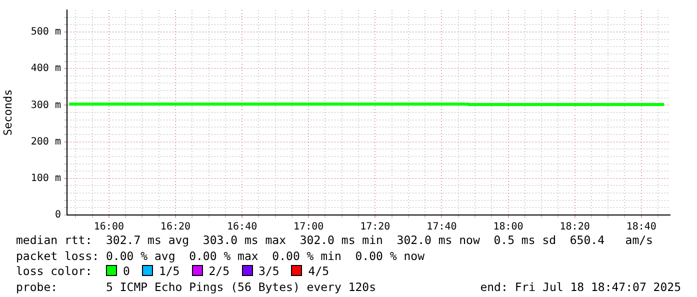 The height and width of the screenshot is (297, 697). Describe the element at coordinates (109, 227) in the screenshot. I see `x-tick-label: 16:00` at that location.